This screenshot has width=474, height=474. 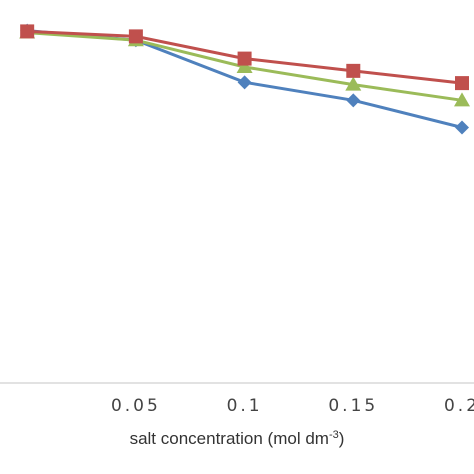 What do you see at coordinates (459, 406) in the screenshot?
I see `x-tick-label: 0.2` at bounding box center [459, 406].